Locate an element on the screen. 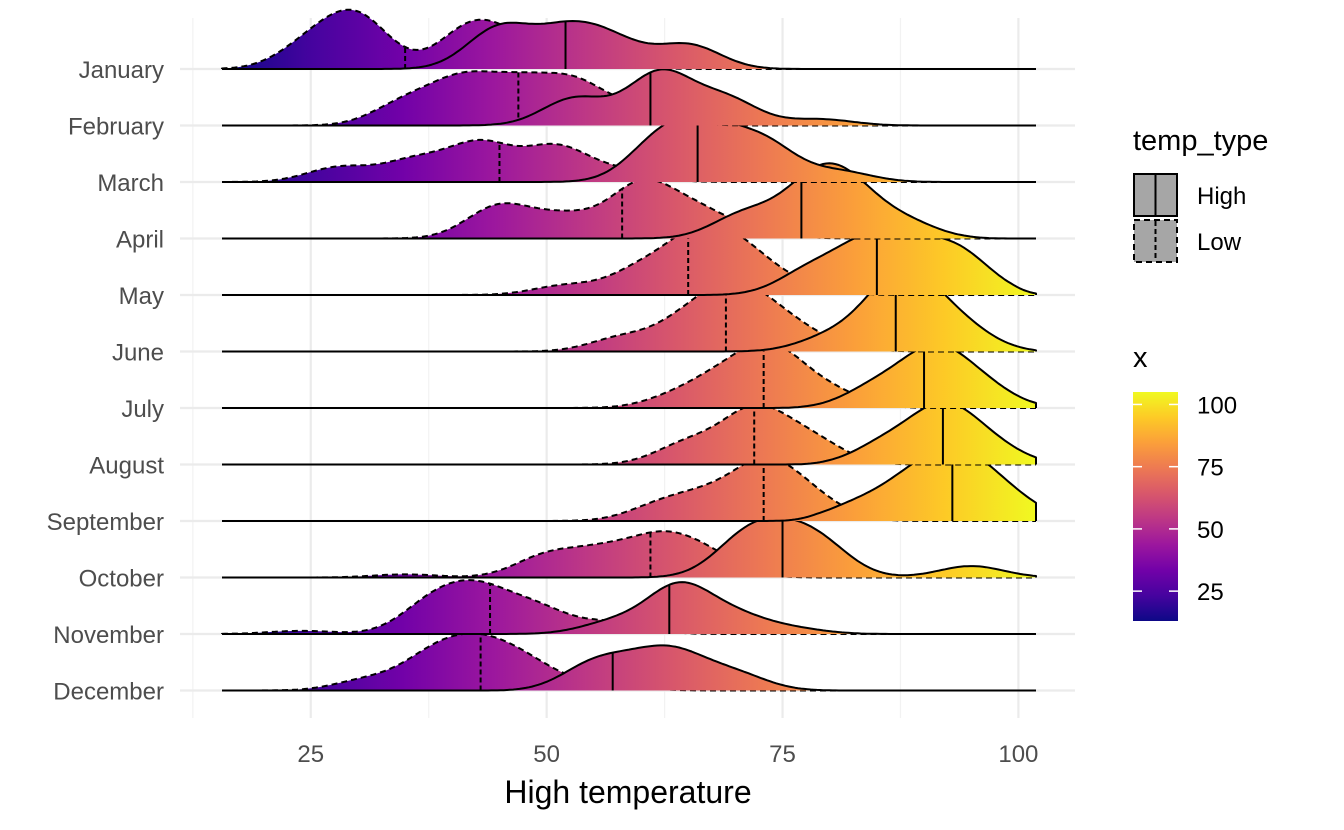 The image size is (1344, 830). ridge-march is located at coordinates (629, 148).